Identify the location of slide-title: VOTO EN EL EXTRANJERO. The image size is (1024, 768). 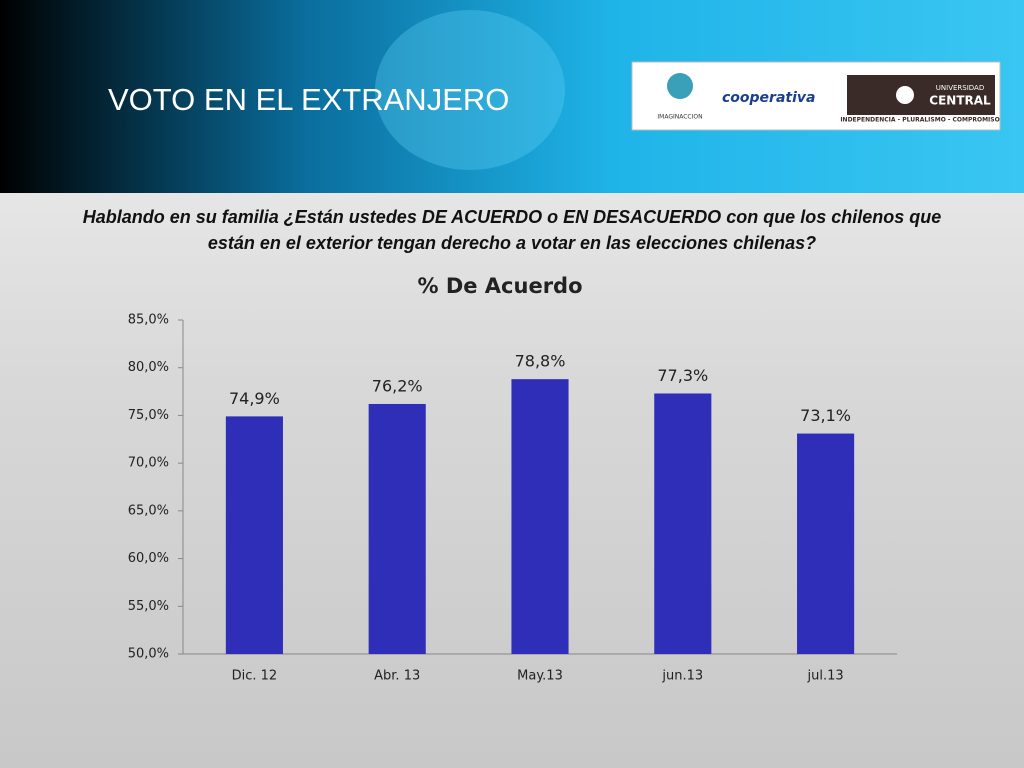
(308, 99).